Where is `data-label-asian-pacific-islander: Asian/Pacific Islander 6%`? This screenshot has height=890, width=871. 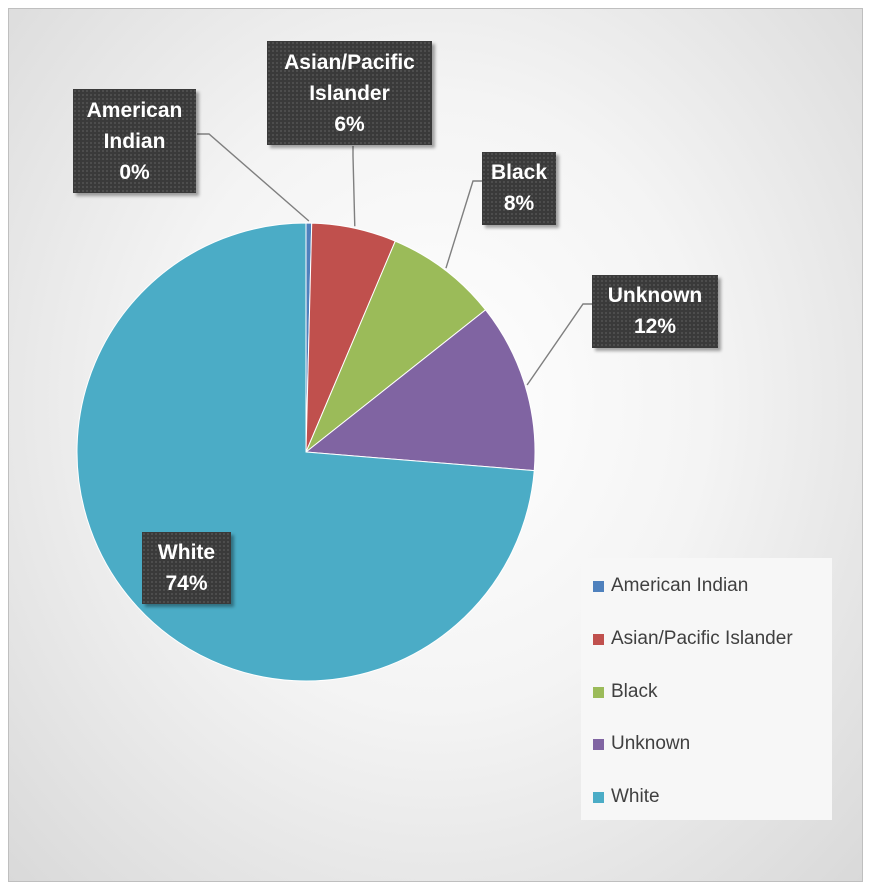
data-label-asian-pacific-islander: Asian/Pacific Islander 6% is located at coordinates (349, 93).